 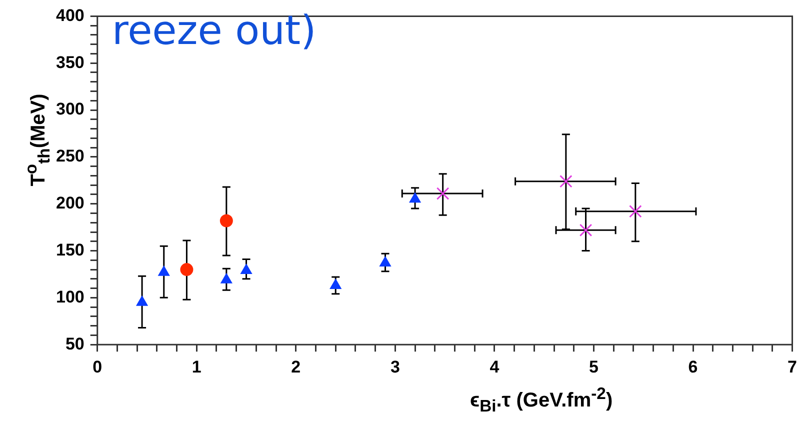 What do you see at coordinates (70, 250) in the screenshot?
I see `y-tick-label: 150` at bounding box center [70, 250].